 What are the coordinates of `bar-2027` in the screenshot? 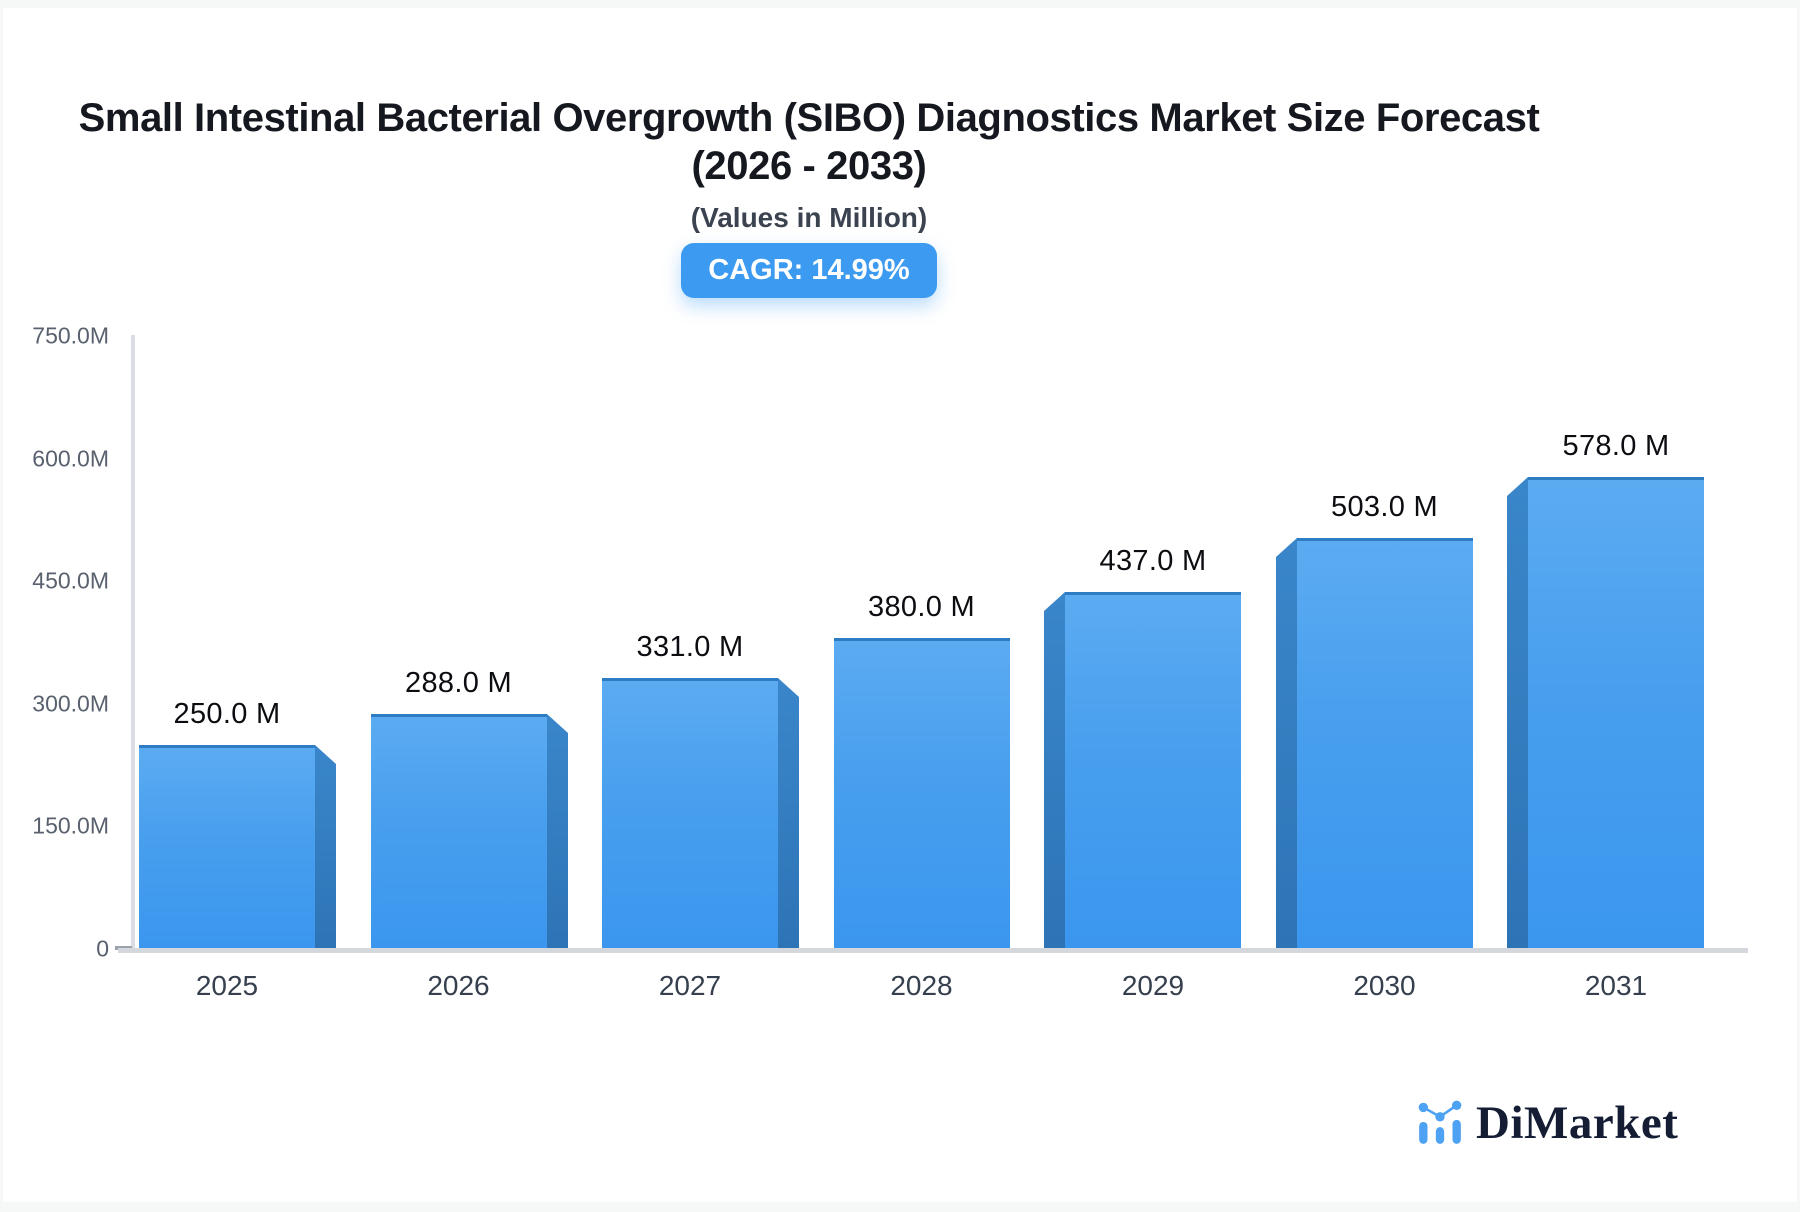 It's located at (690, 813).